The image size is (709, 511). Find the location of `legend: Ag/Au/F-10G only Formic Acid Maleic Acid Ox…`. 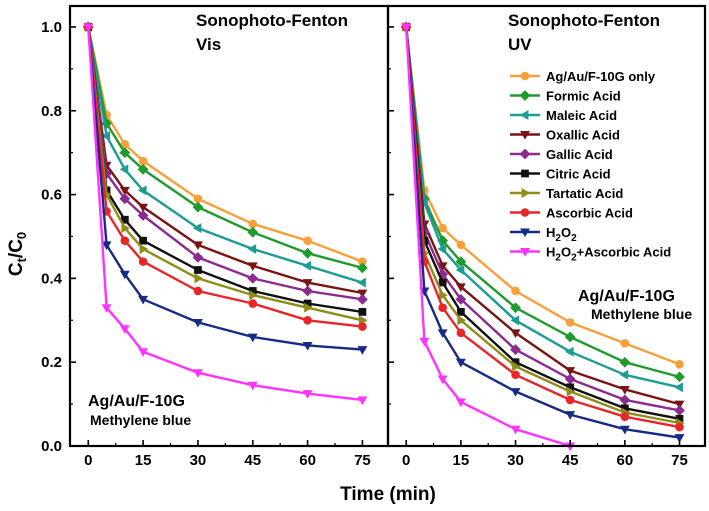

legend: Ag/Au/F-10G only Formic Acid Maleic Acid Ox… is located at coordinates (590, 166).